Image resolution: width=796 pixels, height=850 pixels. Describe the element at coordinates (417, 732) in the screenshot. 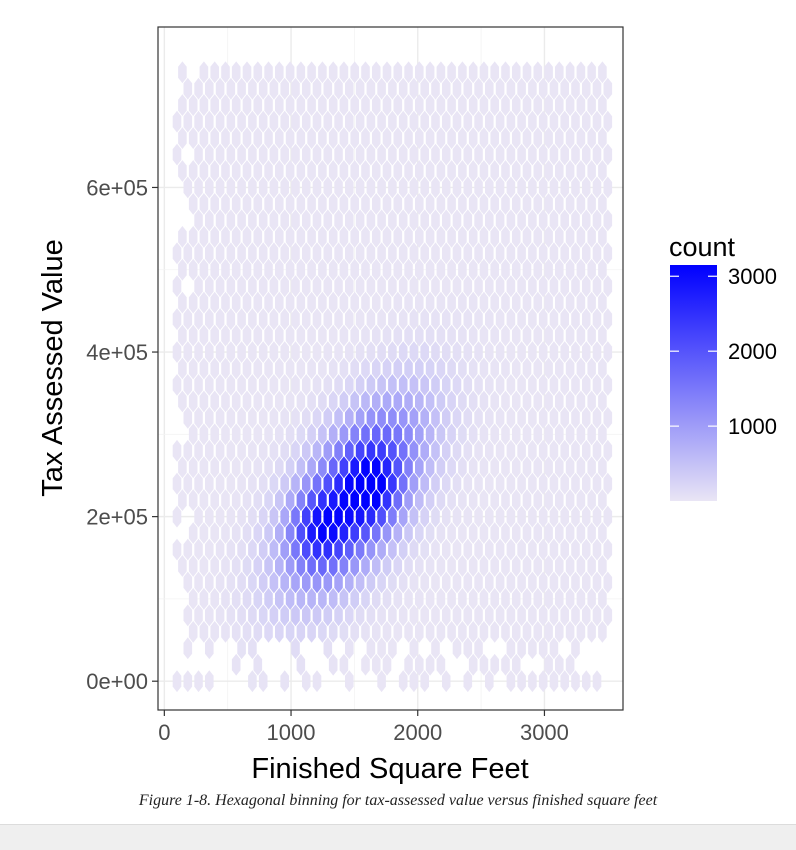

I see `x-tick-label: 2000` at that location.